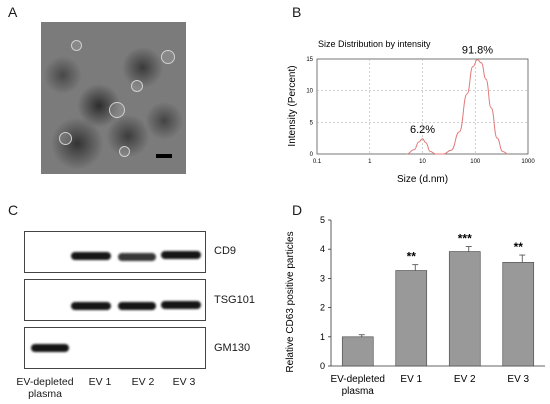 The image size is (550, 404). What do you see at coordinates (358, 385) in the screenshot?
I see `bar-x-tick-label: EV-depleted plasma` at bounding box center [358, 385].